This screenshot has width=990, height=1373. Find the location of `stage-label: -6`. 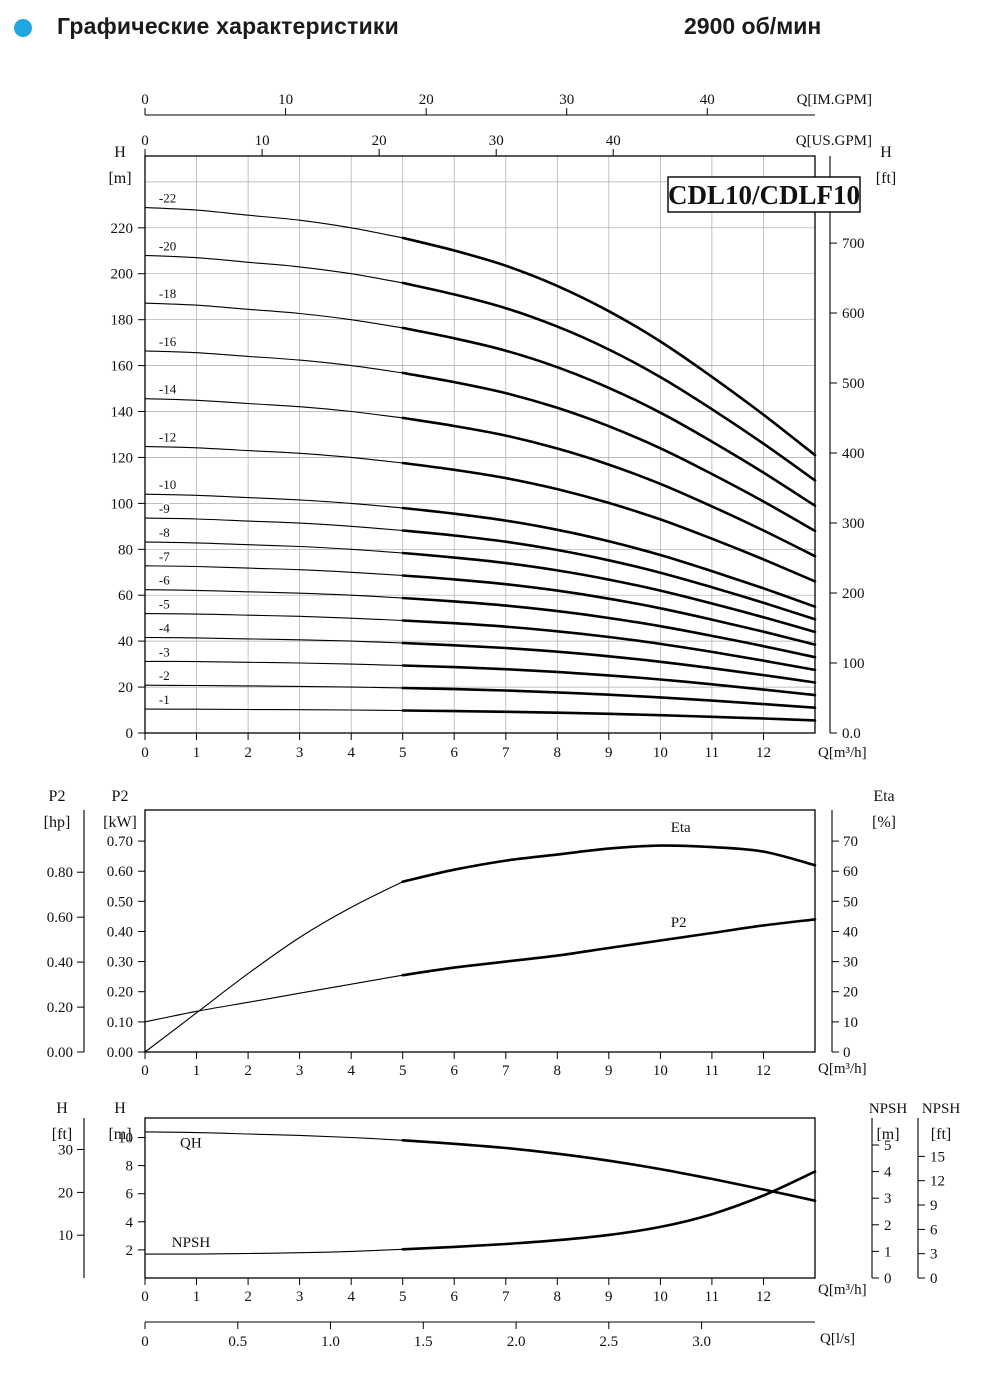

stage-label: -6 is located at coordinates (164, 580).